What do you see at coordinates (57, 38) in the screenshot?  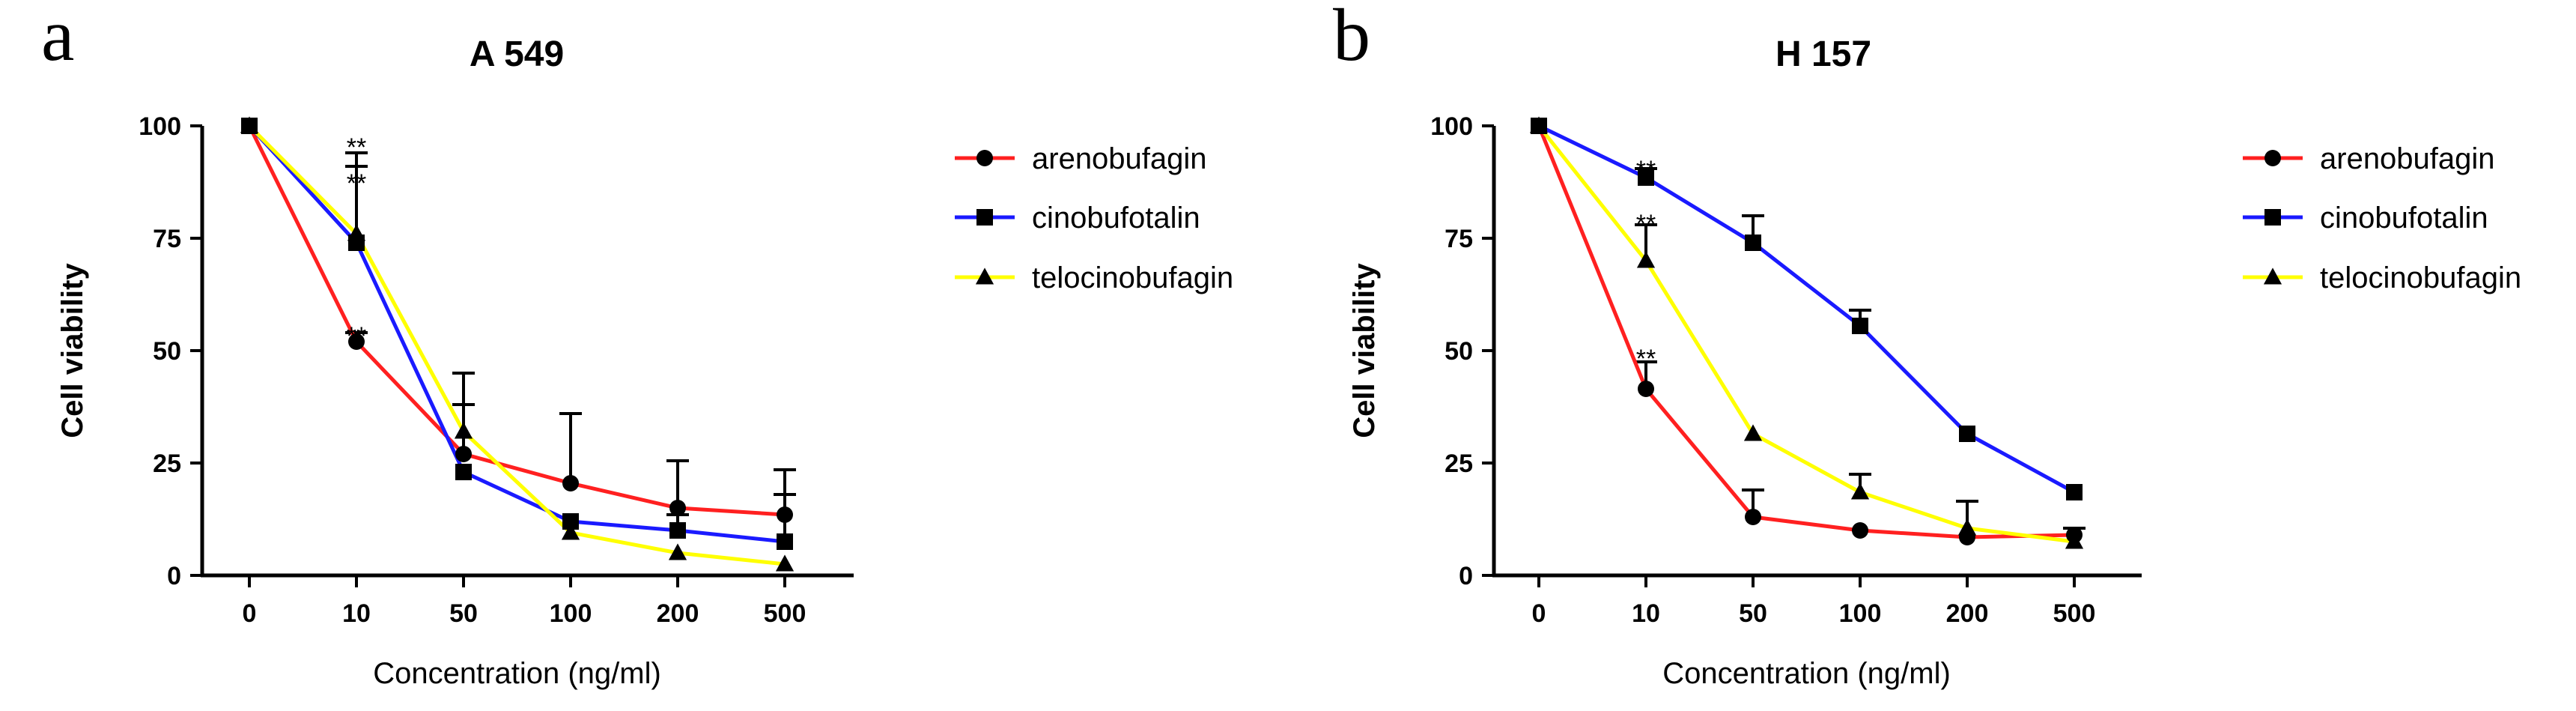 I see `panel-letter: a` at bounding box center [57, 38].